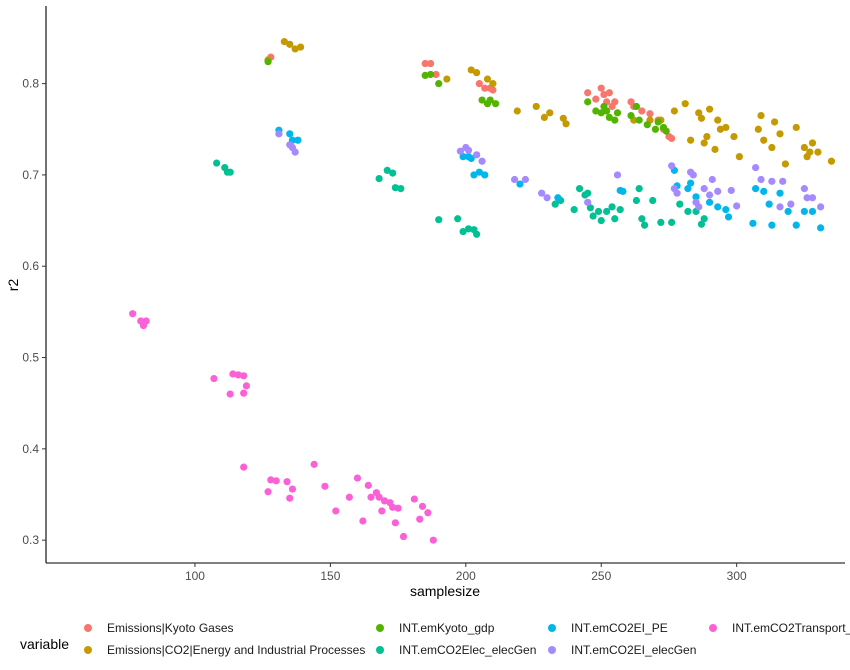 This screenshot has width=850, height=670. Describe the element at coordinates (445, 591) in the screenshot. I see `x-axis-title: samplesize` at that location.